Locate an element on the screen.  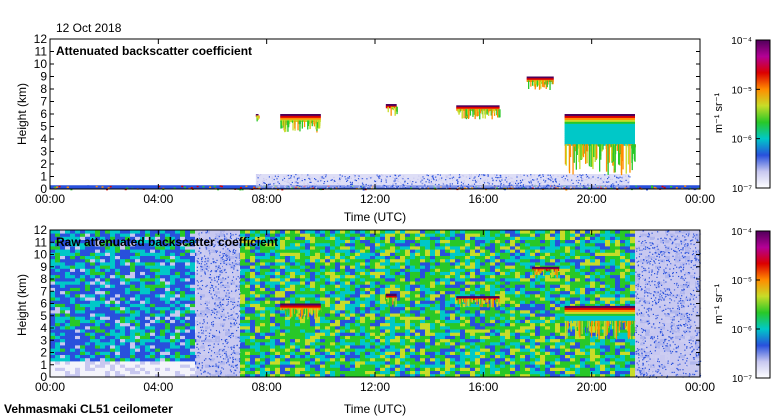
instrument-label: Vehmasmaki CL51 ceilometer is located at coordinates (88, 409).